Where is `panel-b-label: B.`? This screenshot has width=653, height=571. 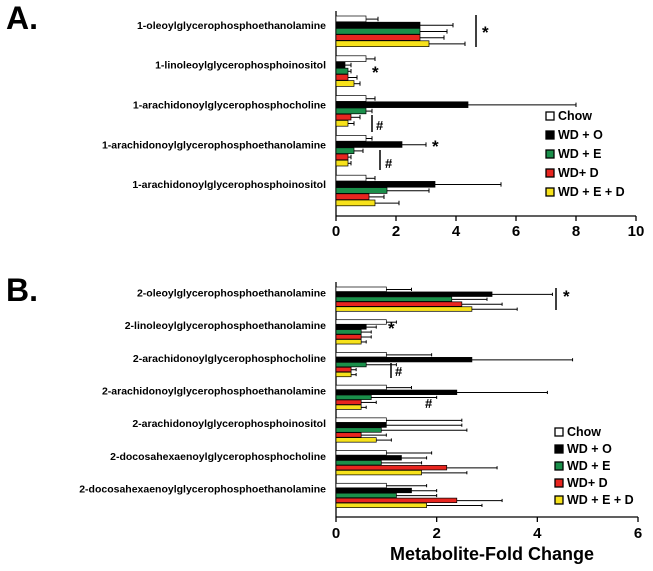 panel-b-label: B. is located at coordinates (22, 290).